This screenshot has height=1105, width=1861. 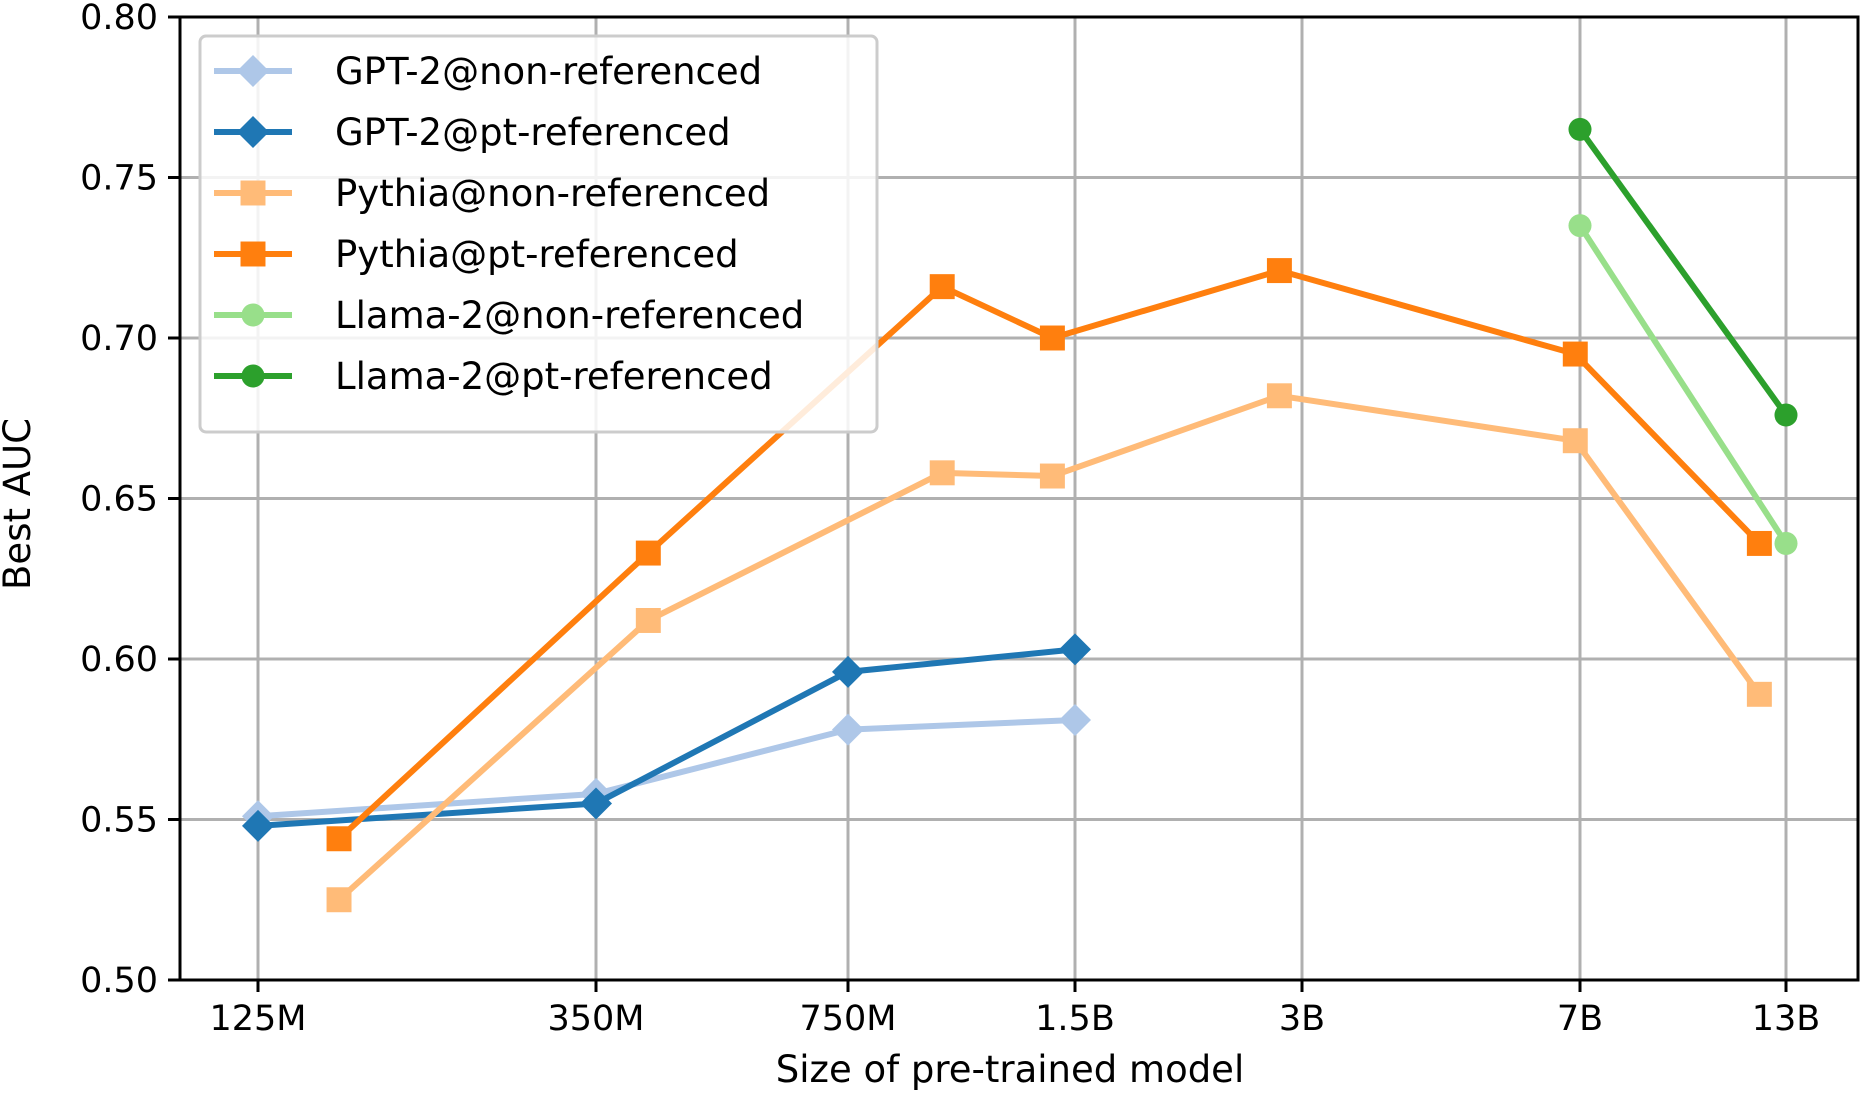 What do you see at coordinates (554, 376) in the screenshot?
I see `legend-label: Llama-2@pt-referenced` at bounding box center [554, 376].